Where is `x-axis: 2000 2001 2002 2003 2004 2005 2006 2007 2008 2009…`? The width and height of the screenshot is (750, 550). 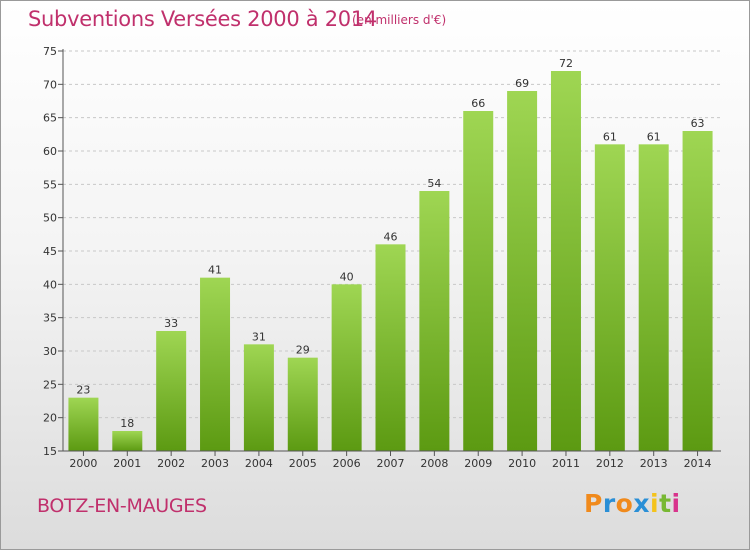
x-axis: 2000 2001 2002 2003 2004 2005 2006 2007 2008 2009… is located at coordinates (392, 460).